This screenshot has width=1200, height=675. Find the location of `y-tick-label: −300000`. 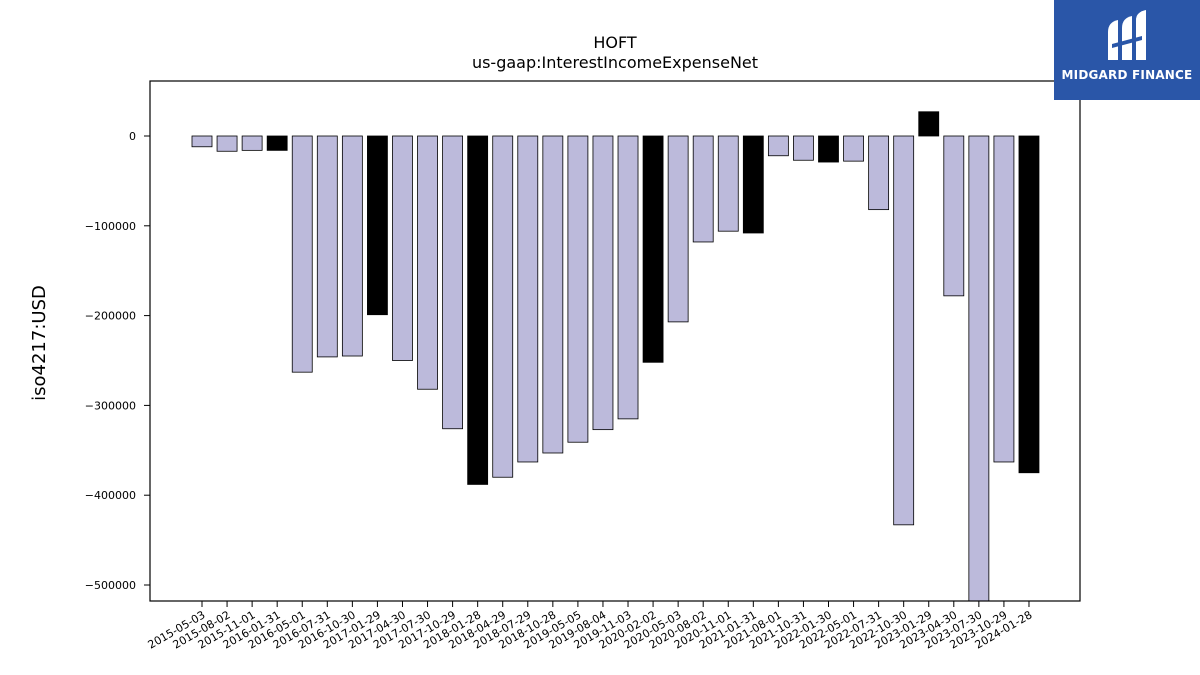

y-tick-label: −300000 is located at coordinates (110, 405).